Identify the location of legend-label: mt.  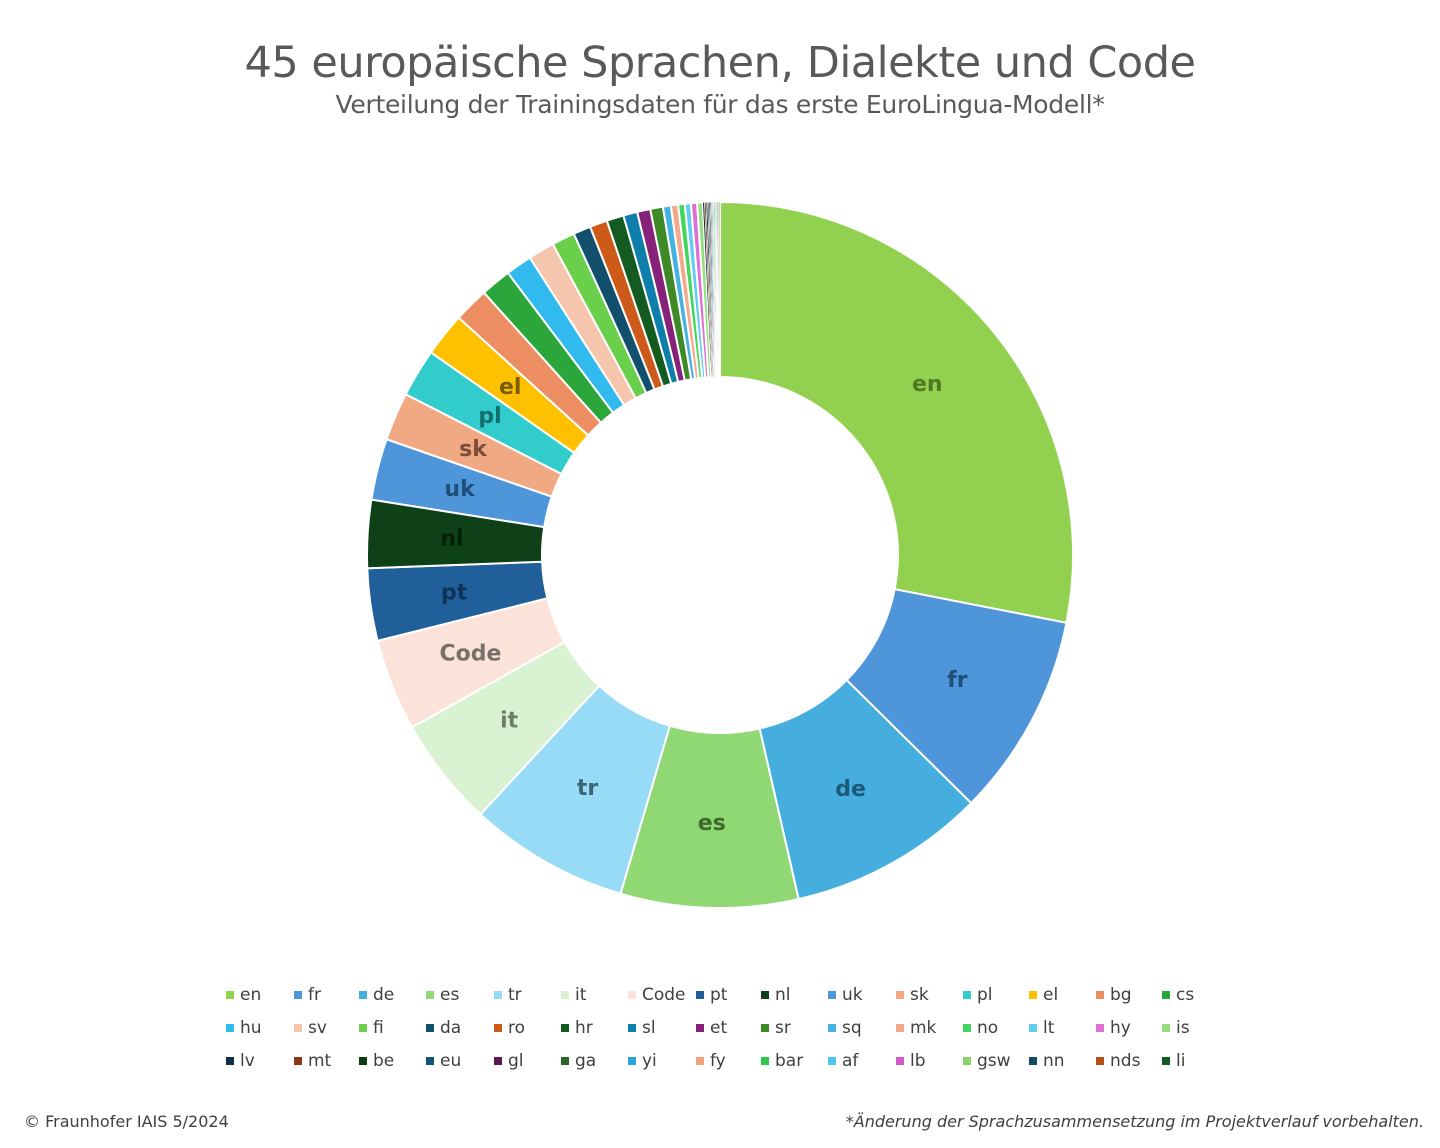
(320, 1061).